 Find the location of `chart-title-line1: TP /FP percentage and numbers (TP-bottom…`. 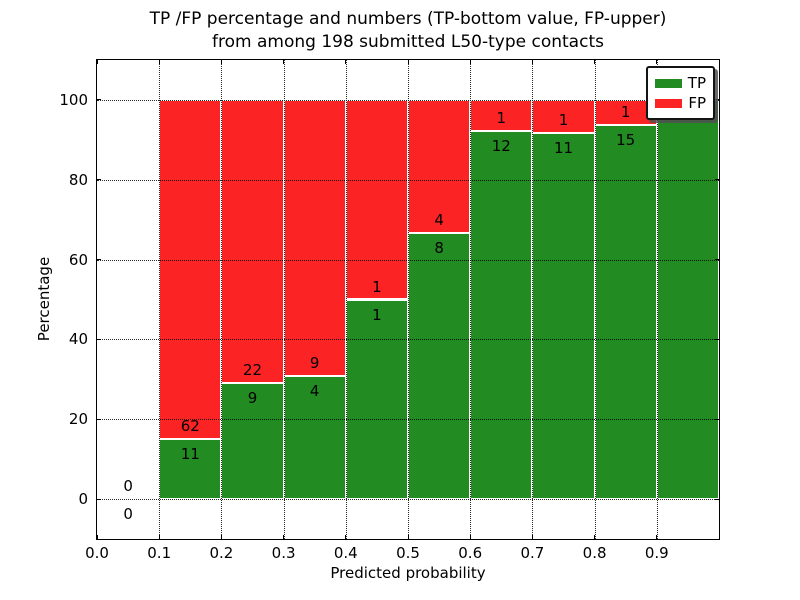

chart-title-line1: TP /FP percentage and numbers (TP-bottom… is located at coordinates (408, 19).